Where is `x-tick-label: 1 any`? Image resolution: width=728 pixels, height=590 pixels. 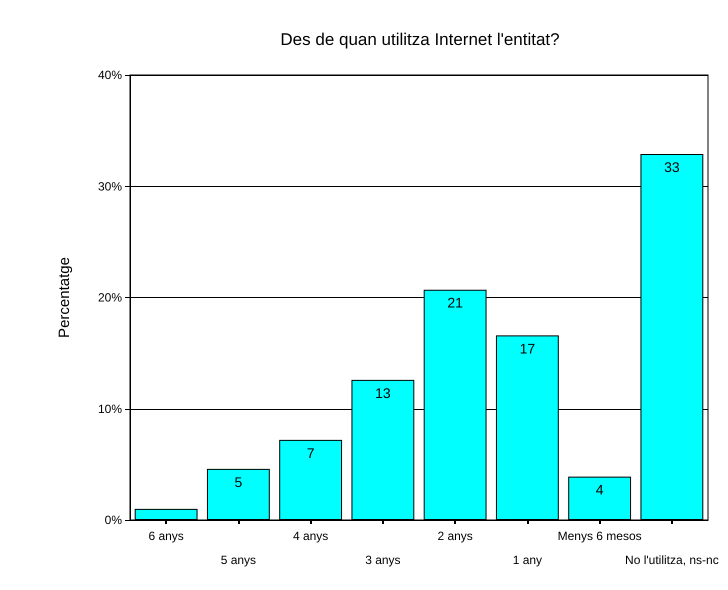 x-tick-label: 1 any is located at coordinates (527, 560).